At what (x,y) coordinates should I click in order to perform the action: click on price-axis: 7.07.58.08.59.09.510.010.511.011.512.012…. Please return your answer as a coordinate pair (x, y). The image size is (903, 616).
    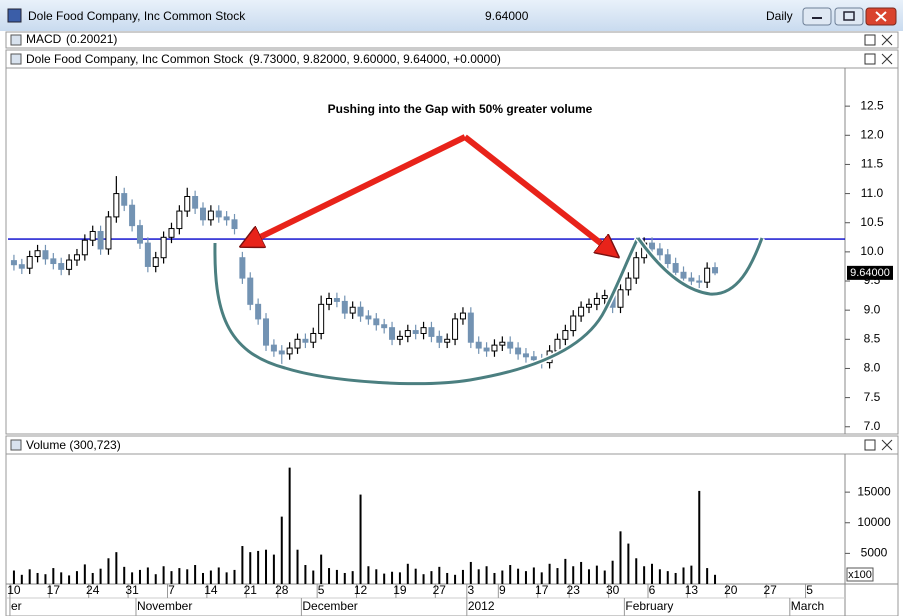
    Looking at the image, I should click on (869, 265).